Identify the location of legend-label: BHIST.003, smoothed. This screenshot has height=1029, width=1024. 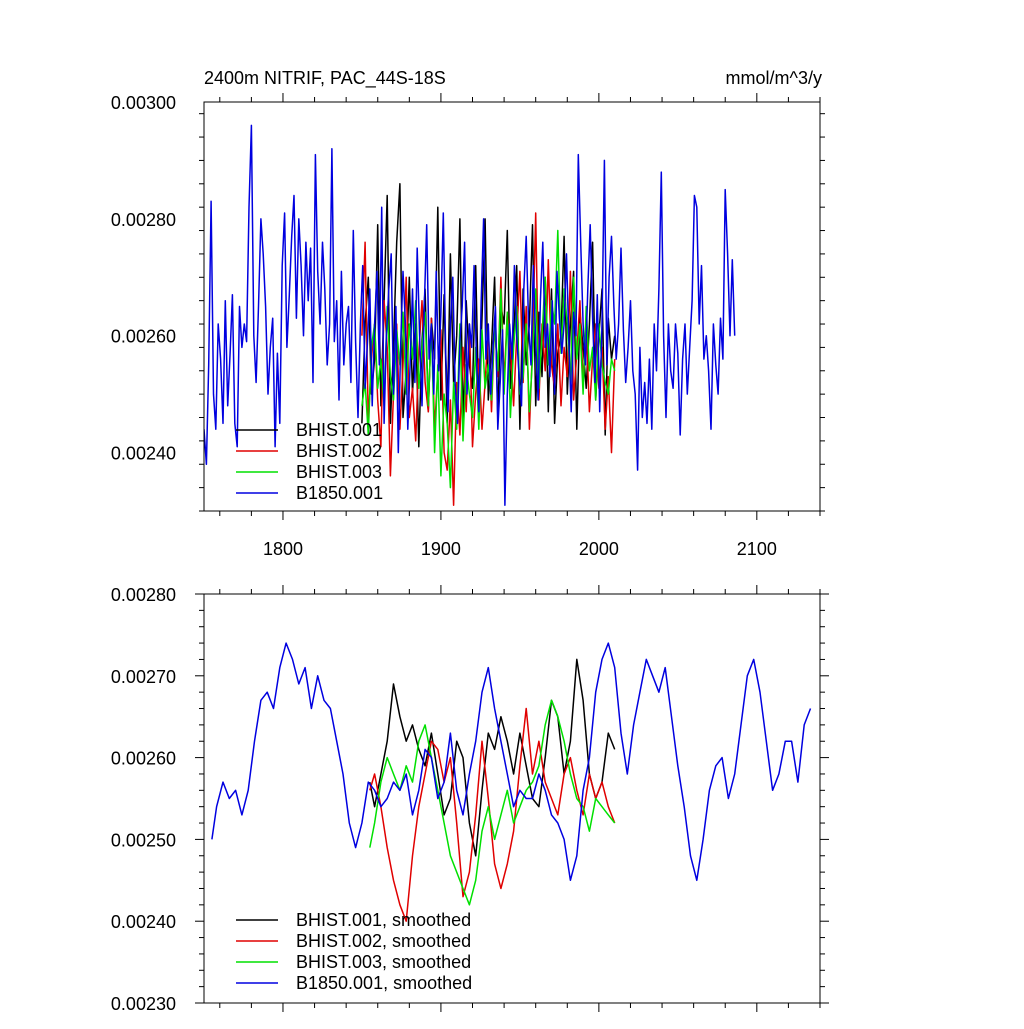
(383, 962).